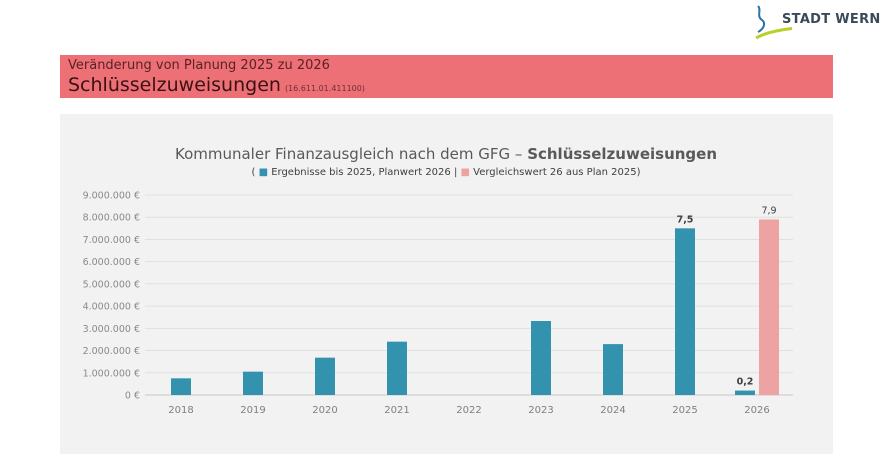 The image size is (880, 469). I want to click on city-logo: STADT WERNI, so click(816, 24).